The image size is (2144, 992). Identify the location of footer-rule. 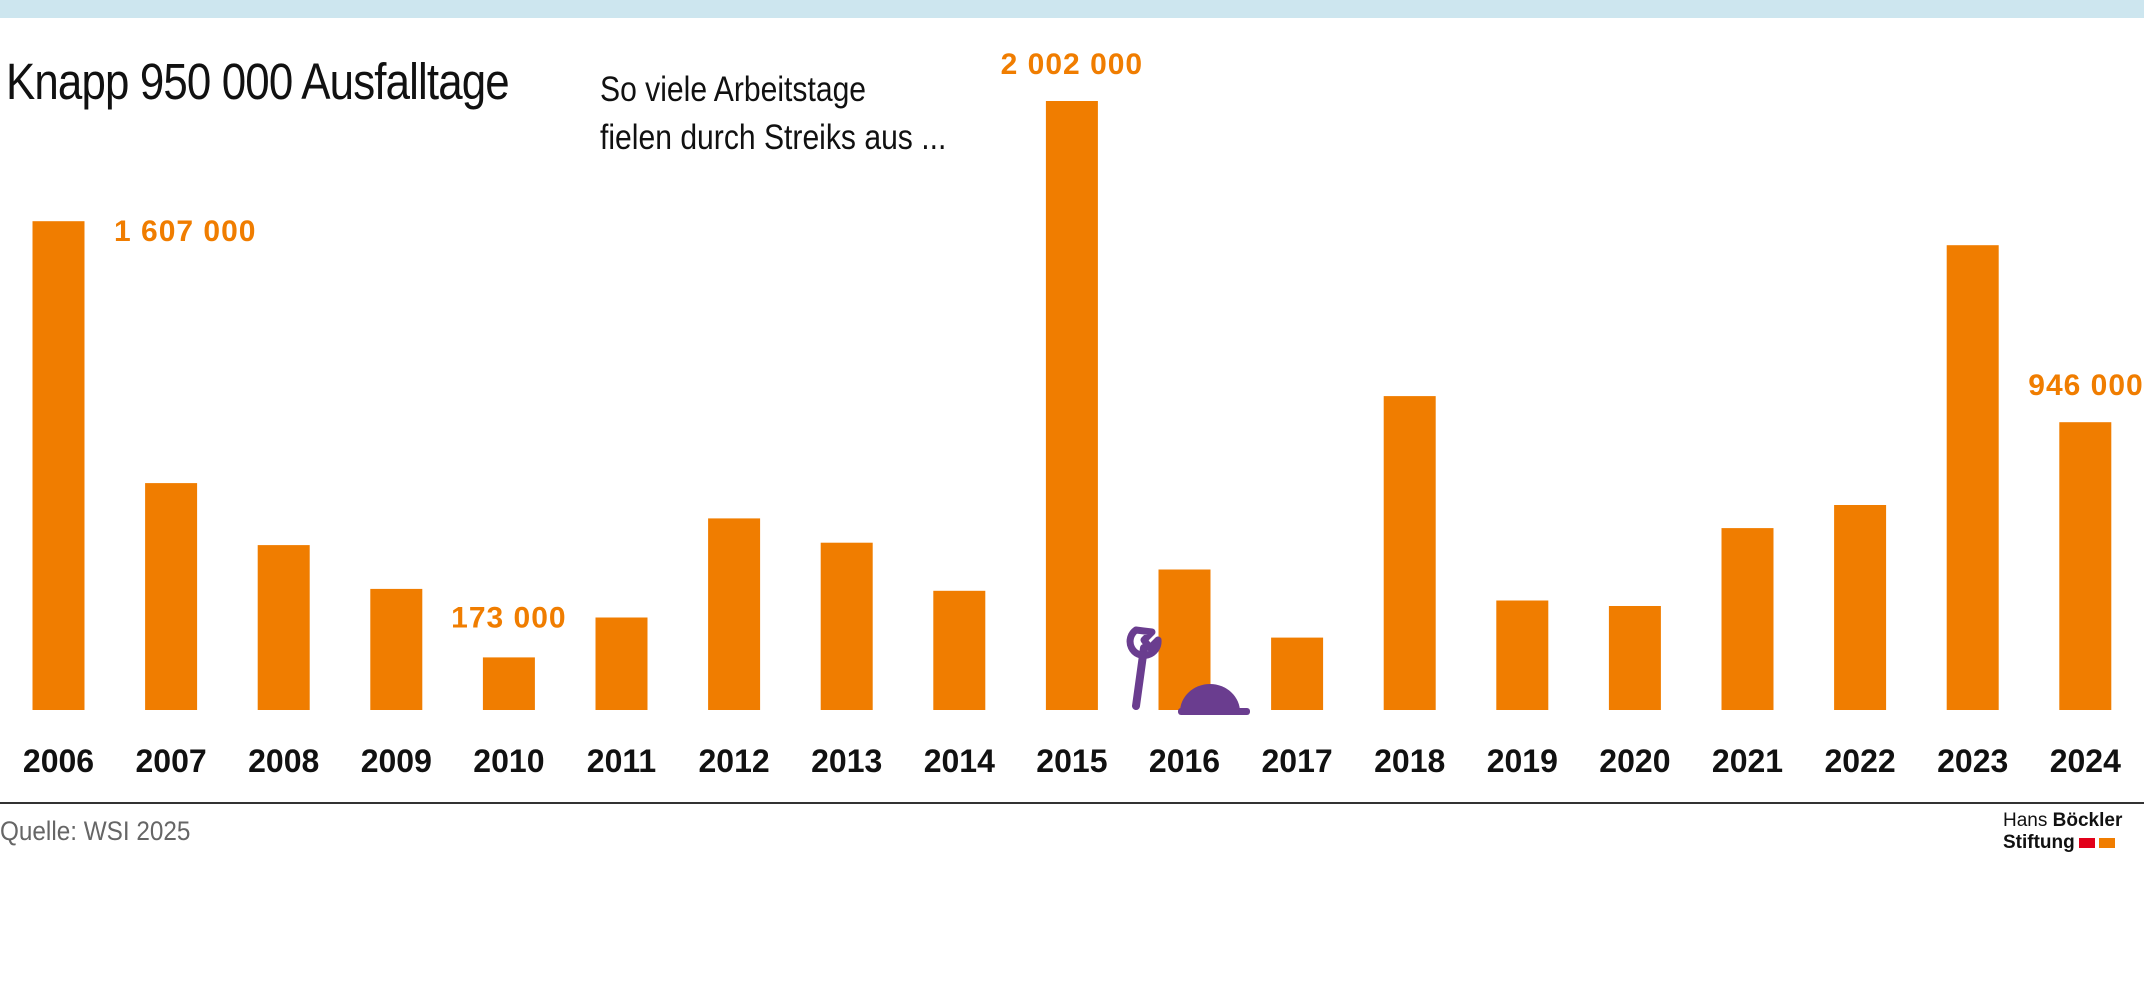
(1072, 803).